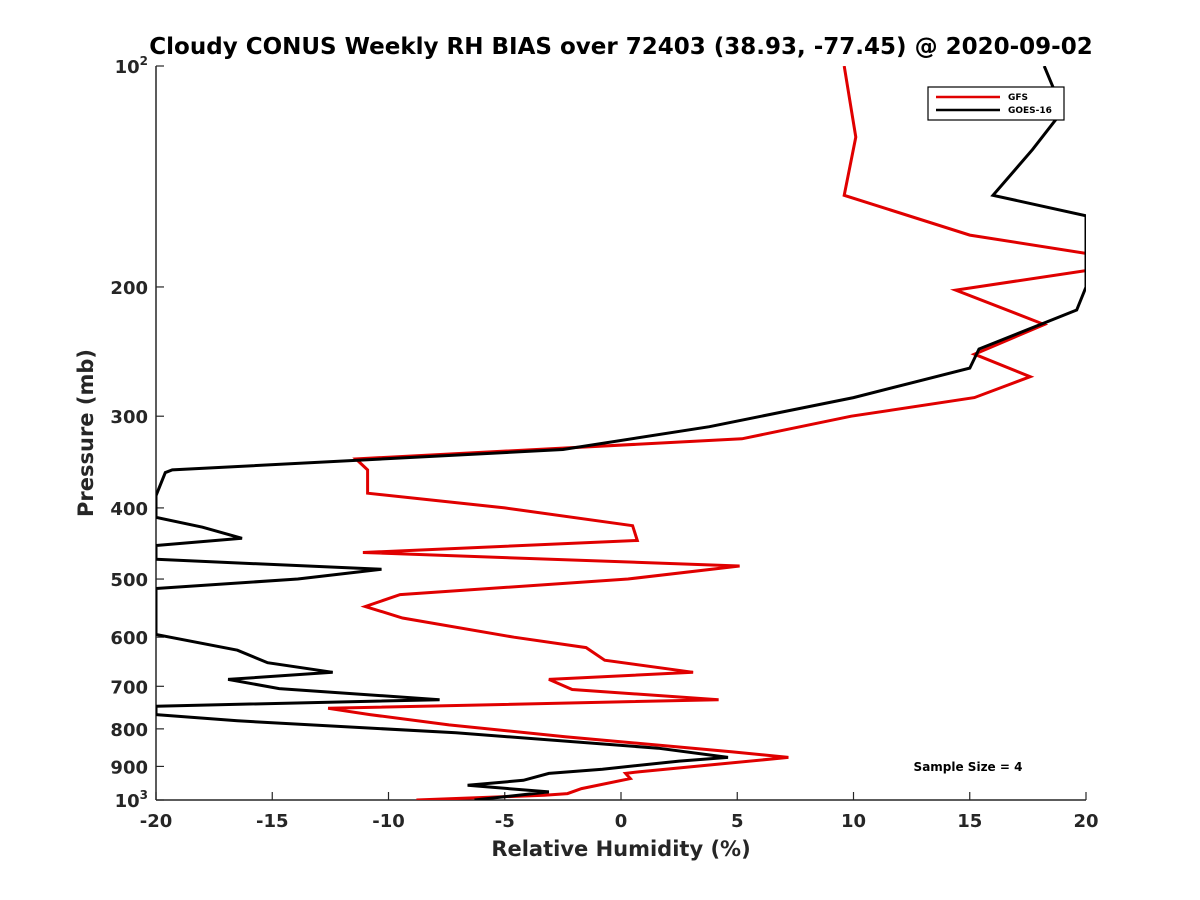  I want to click on y-tick-label: 400, so click(129, 509).